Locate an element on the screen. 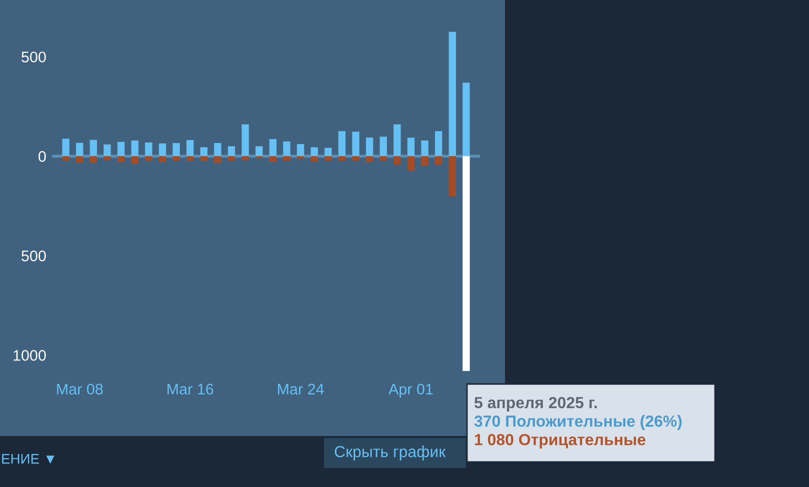 The image size is (809, 487). text: 370 Положительные (26%) is located at coordinates (578, 422).